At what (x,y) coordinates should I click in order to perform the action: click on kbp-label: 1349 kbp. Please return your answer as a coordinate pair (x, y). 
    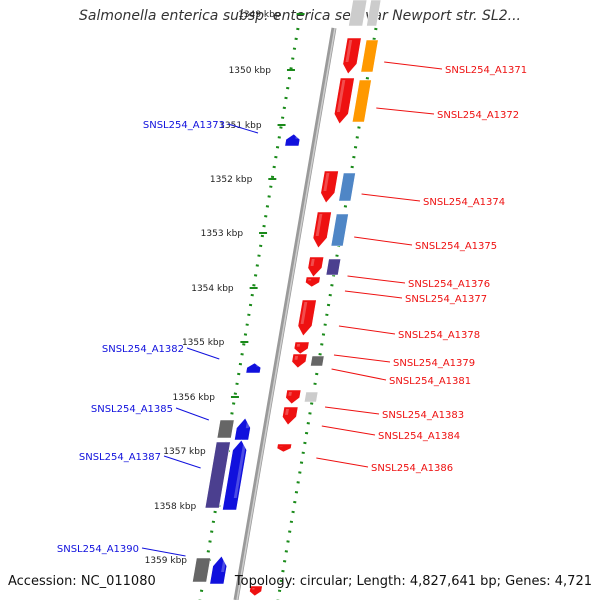
    Looking at the image, I should click on (259, 15).